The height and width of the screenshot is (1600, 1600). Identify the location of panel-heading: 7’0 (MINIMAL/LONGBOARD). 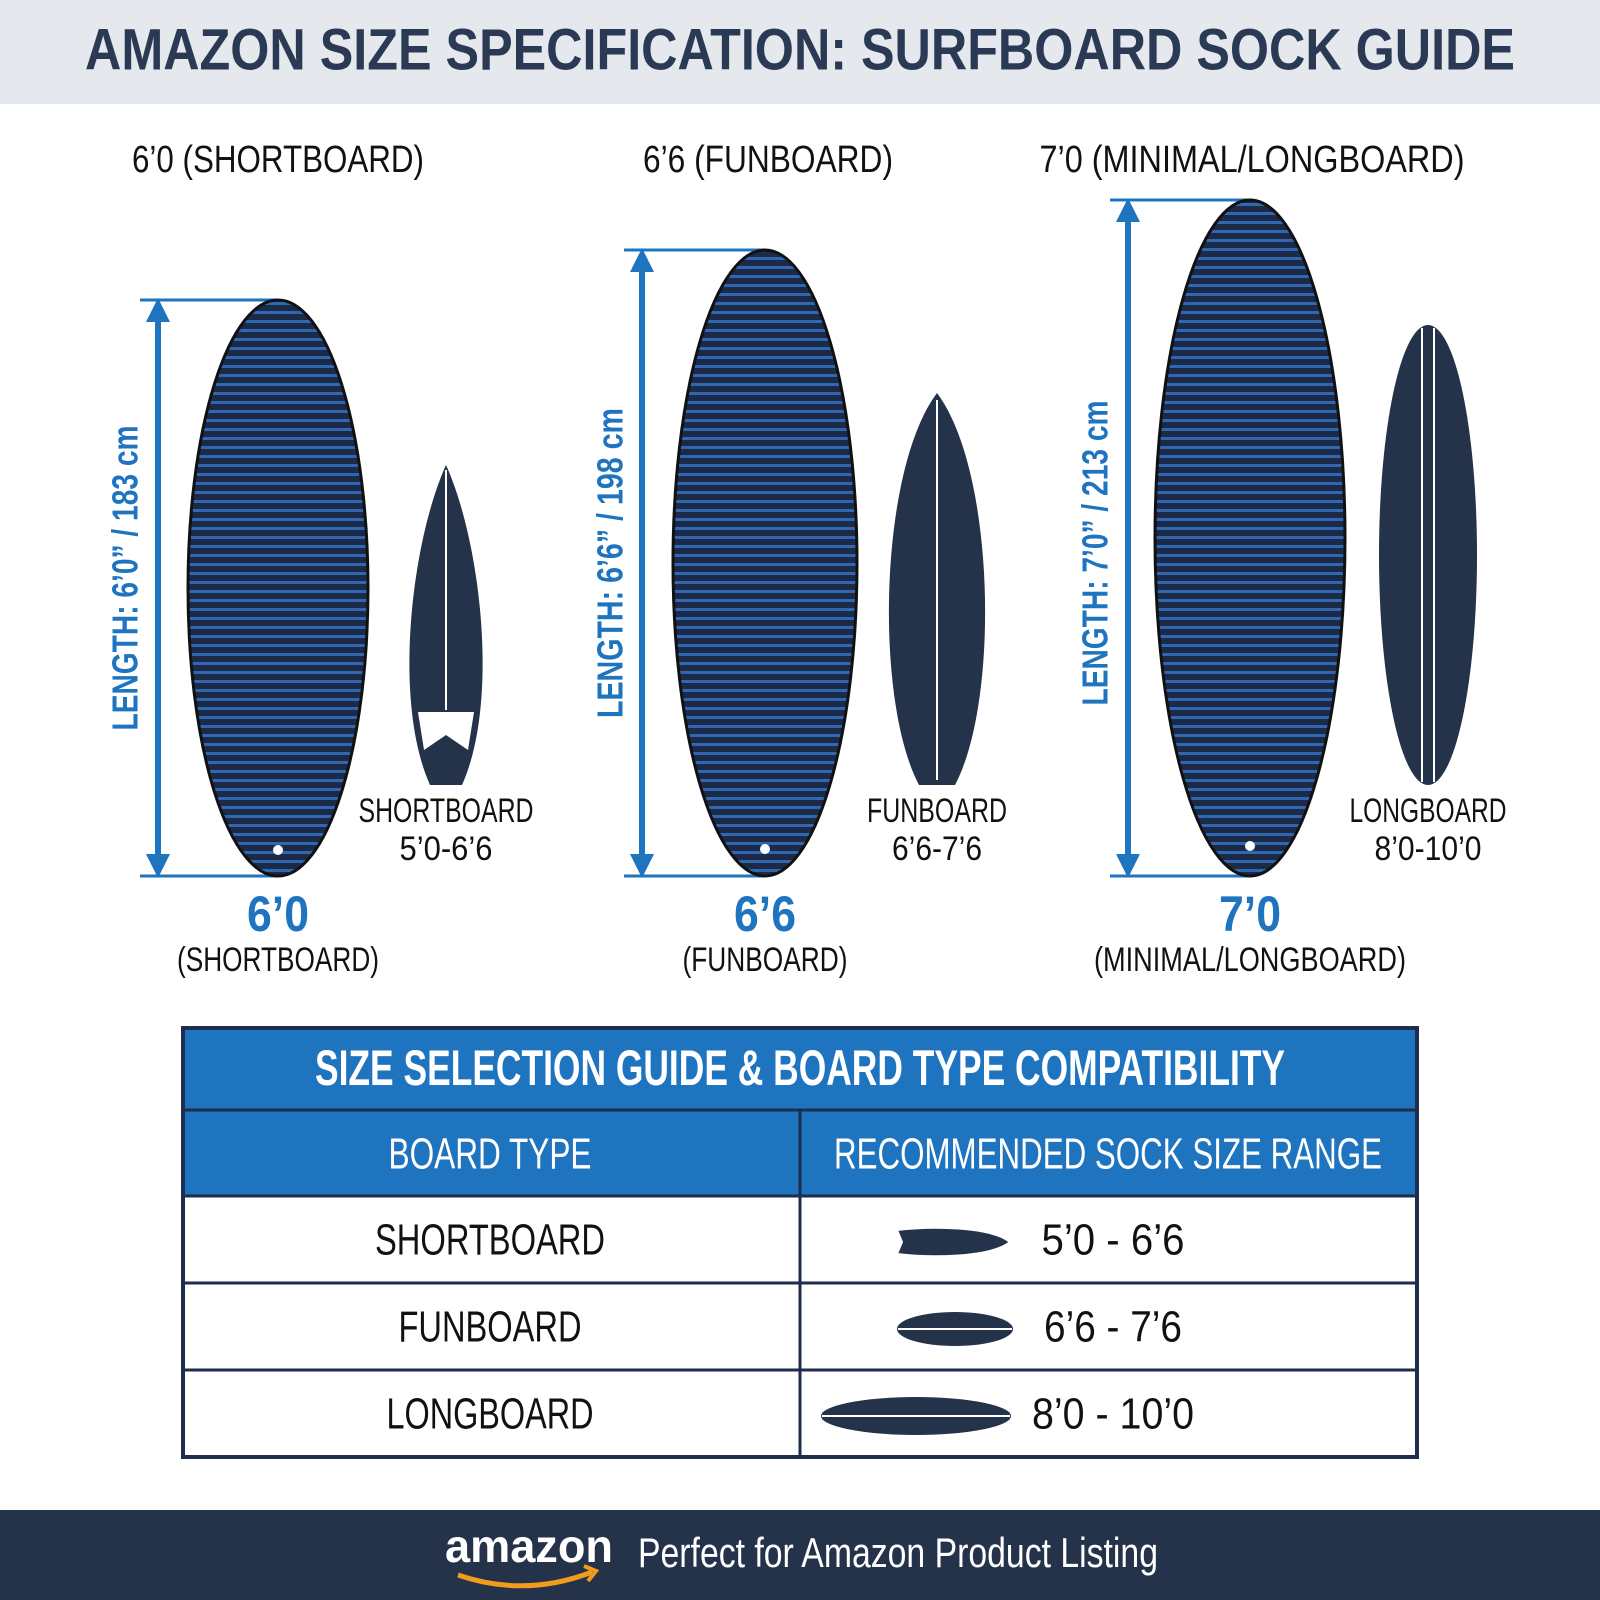
(1252, 160).